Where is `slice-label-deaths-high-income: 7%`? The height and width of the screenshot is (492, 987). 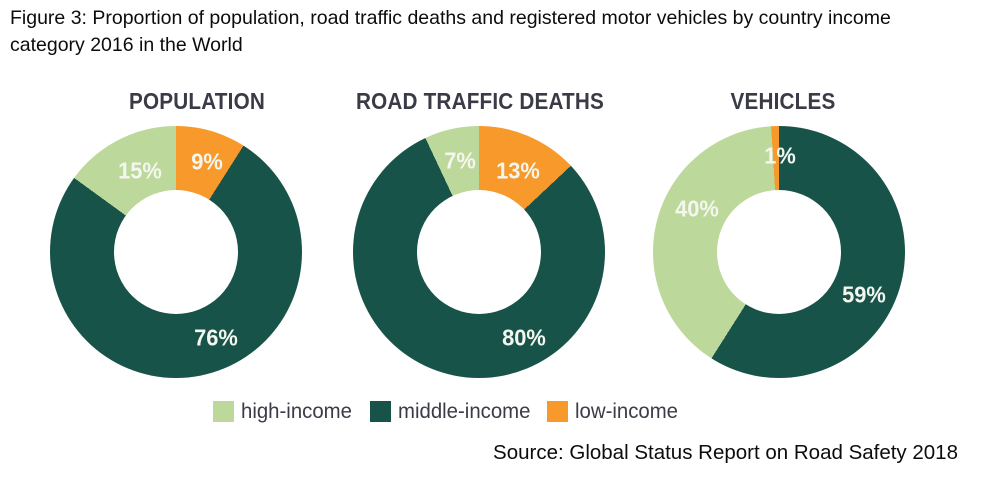 slice-label-deaths-high-income: 7% is located at coordinates (460, 160).